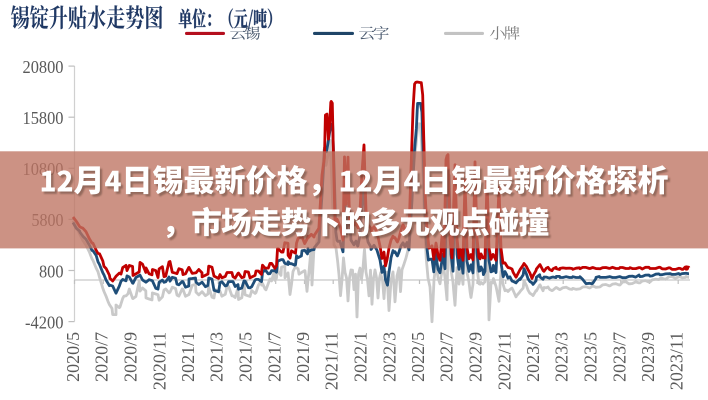  Describe the element at coordinates (361, 357) in the screenshot. I see `svg-text: 2022/1` at that location.